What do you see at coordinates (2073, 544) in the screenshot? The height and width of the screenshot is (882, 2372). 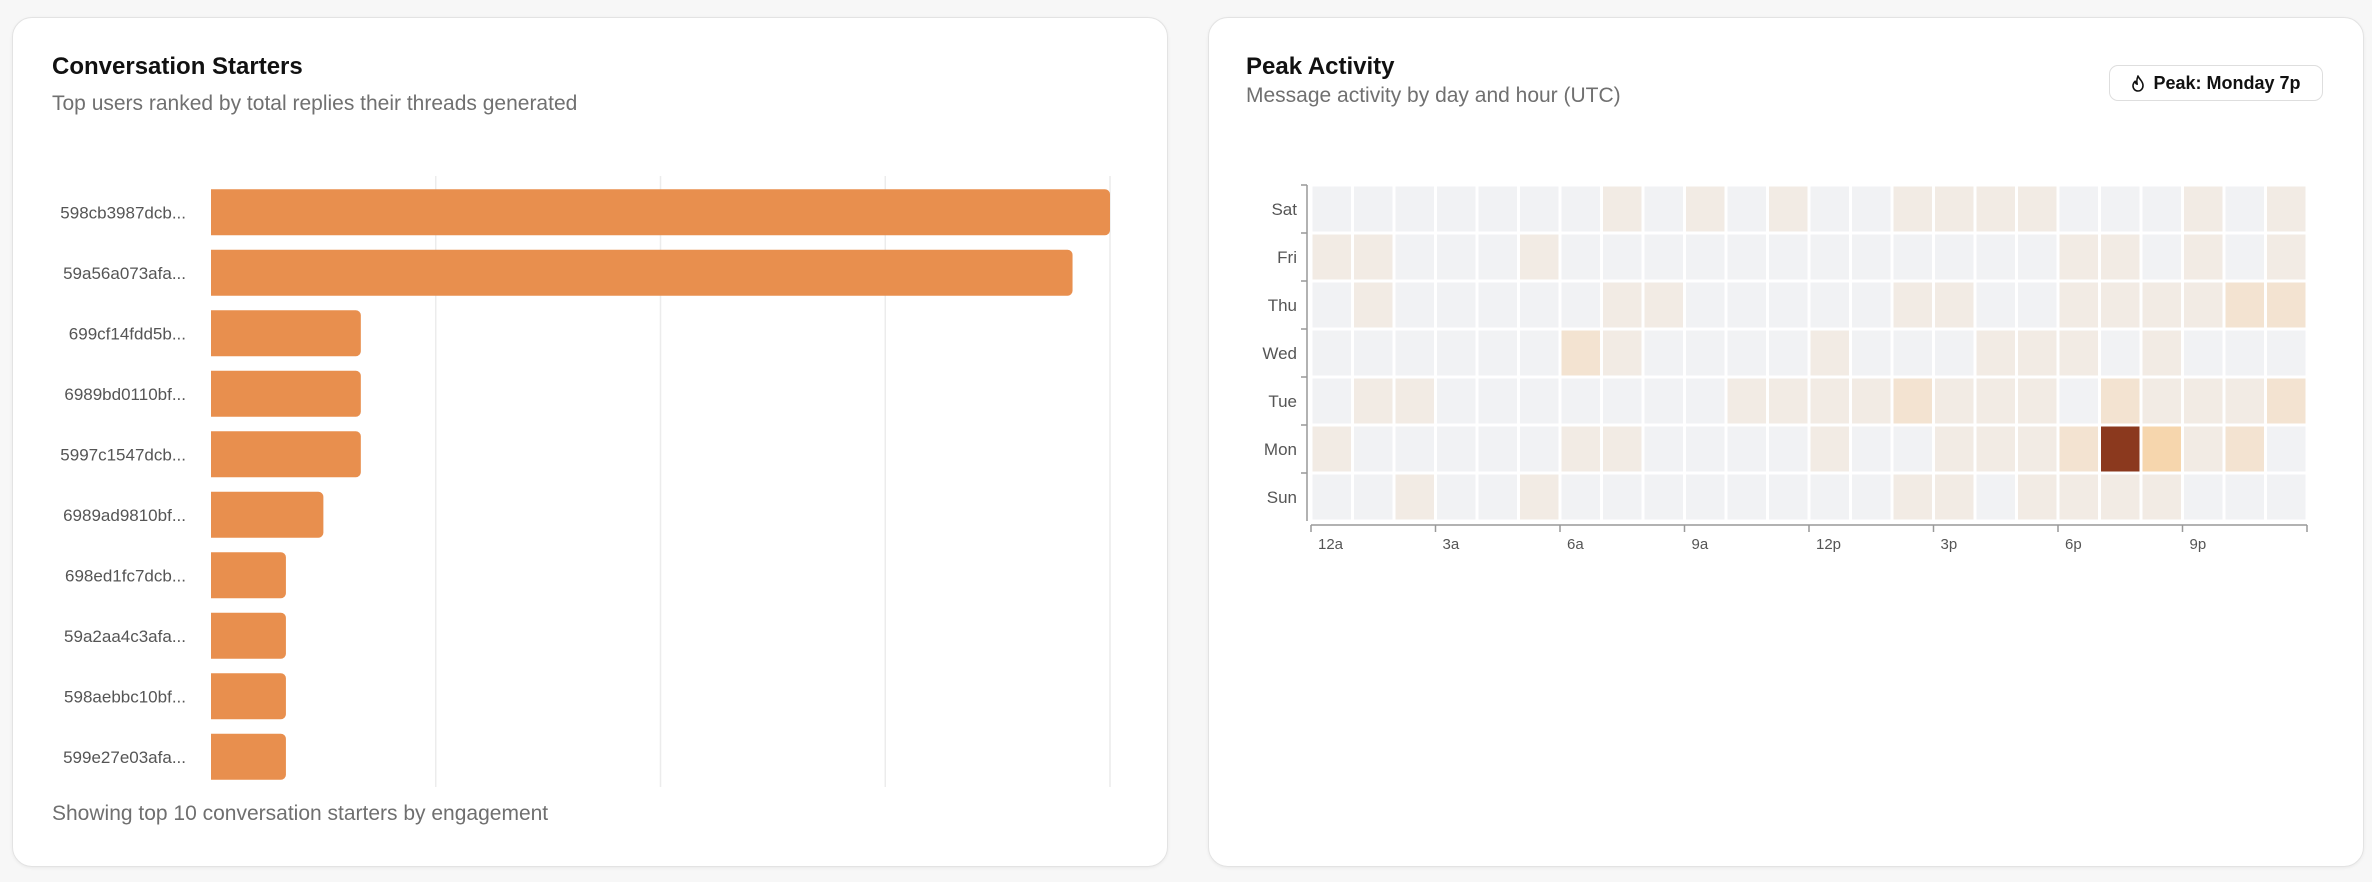 I see `heatmap-hour-label: 6p` at bounding box center [2073, 544].